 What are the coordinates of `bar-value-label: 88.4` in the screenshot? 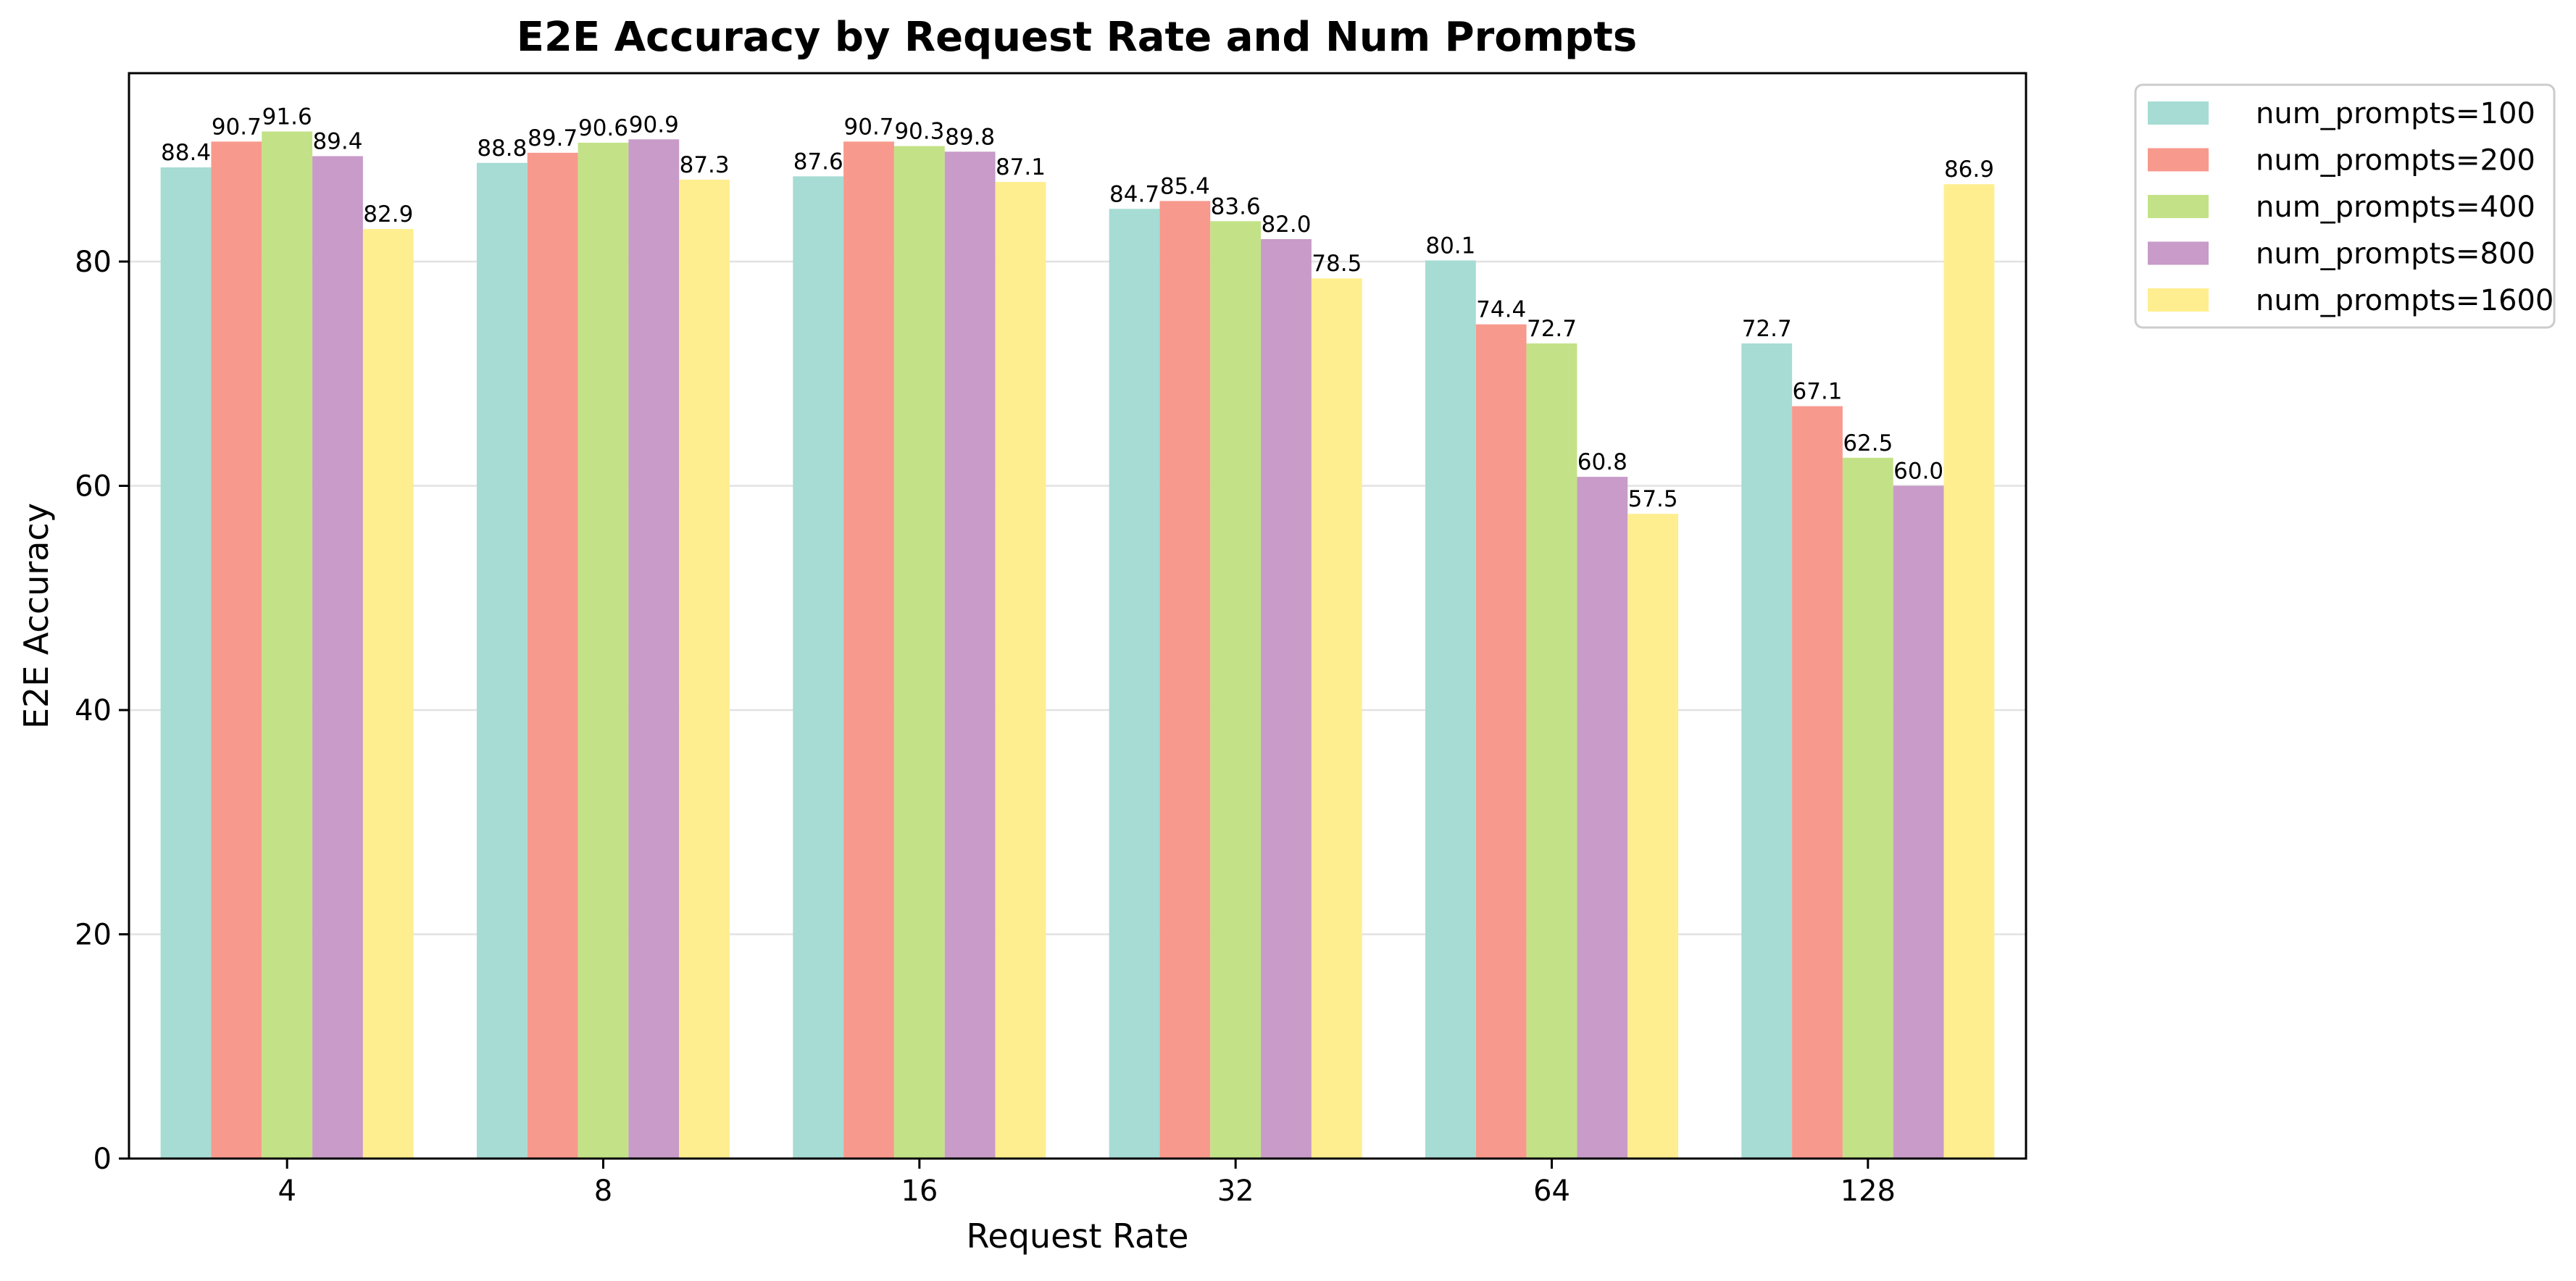 It's located at (186, 153).